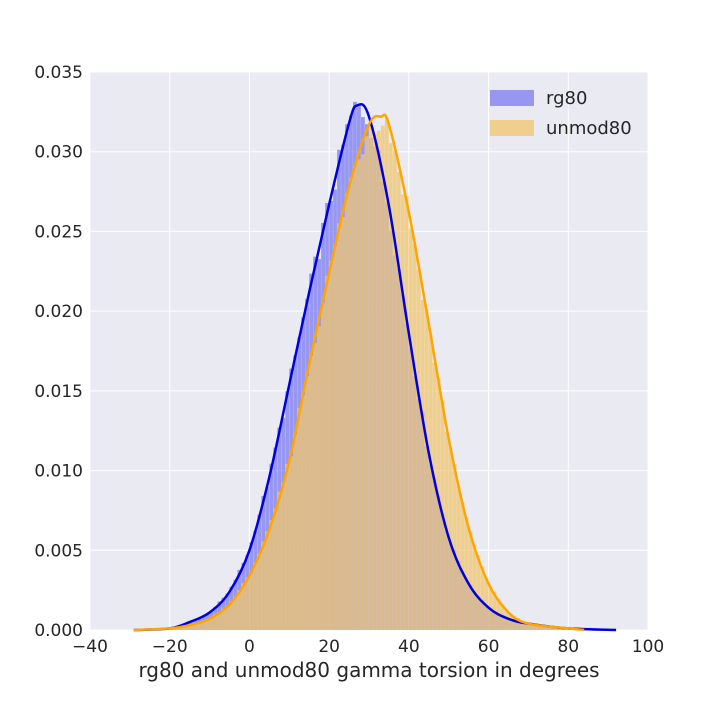 This screenshot has height=724, width=720. I want to click on legend-swatch-unmod80, so click(512, 128).